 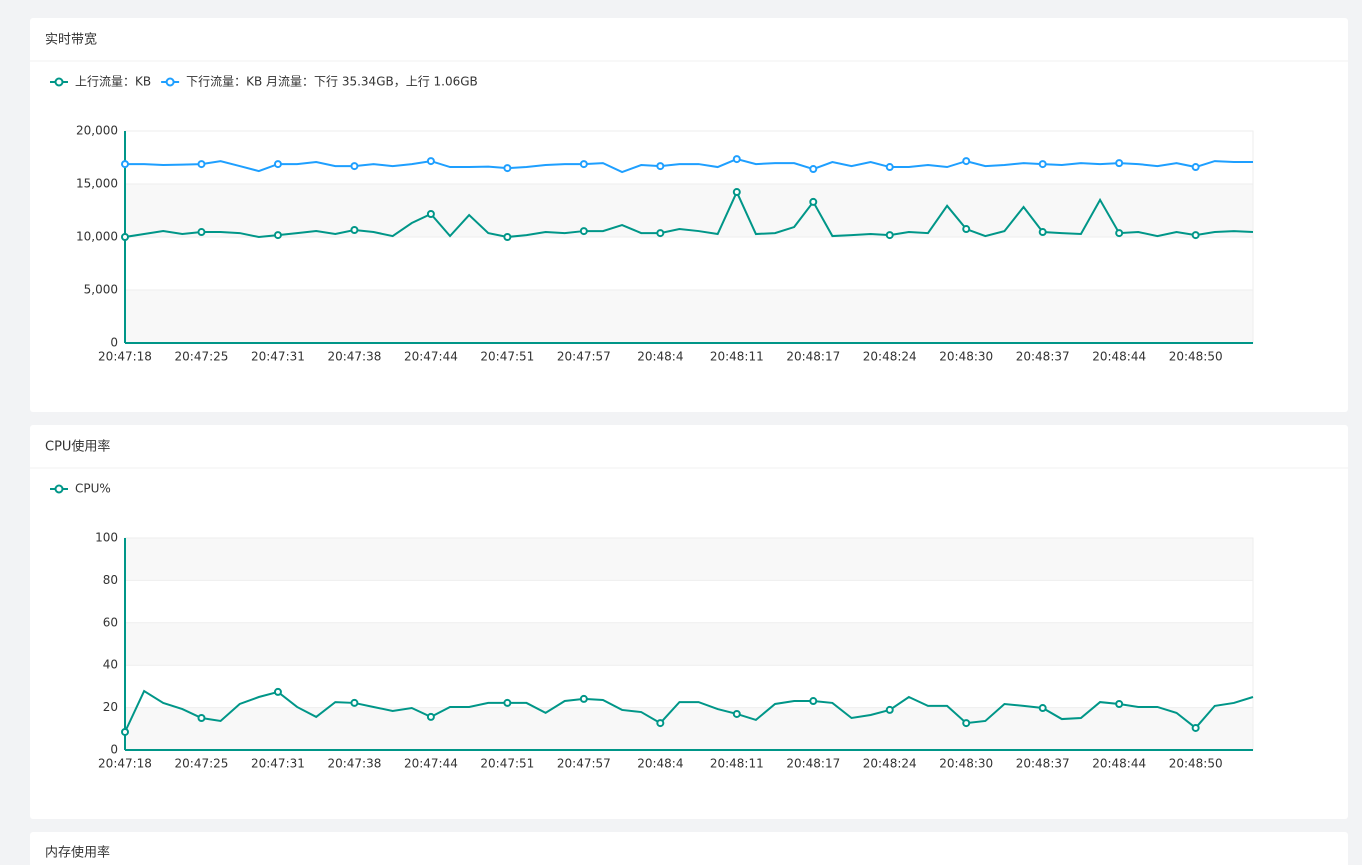 I want to click on y-tick-label: 80, so click(x=110, y=580).